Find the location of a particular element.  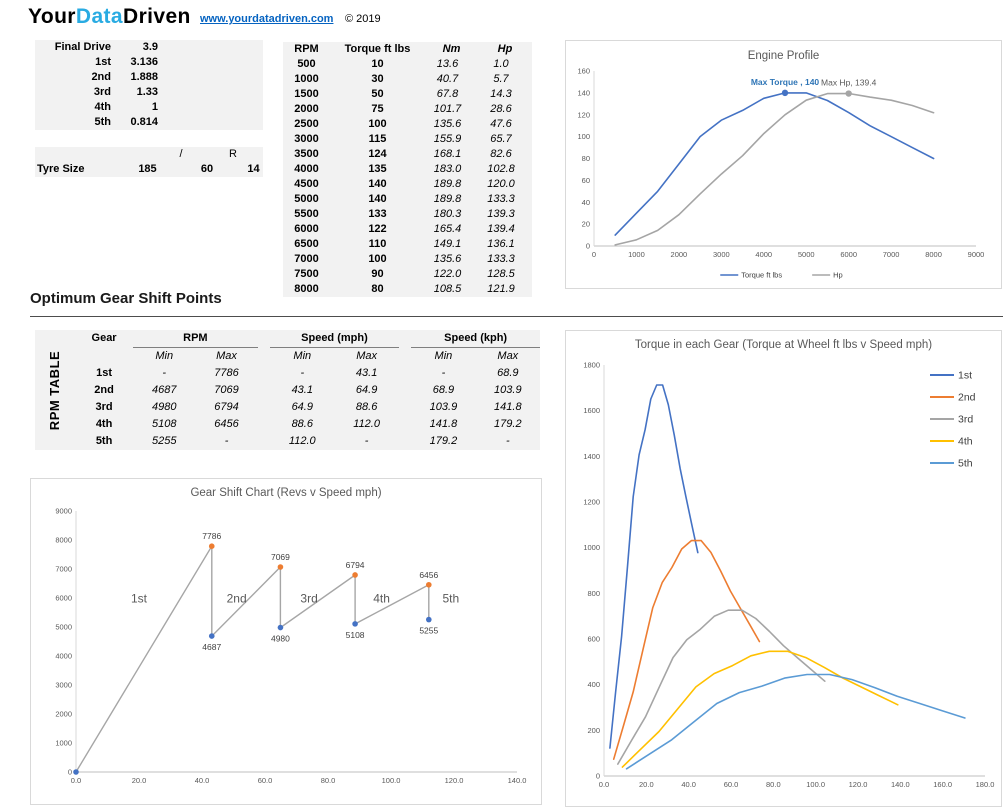

svg-text: 9000 is located at coordinates (63, 511).